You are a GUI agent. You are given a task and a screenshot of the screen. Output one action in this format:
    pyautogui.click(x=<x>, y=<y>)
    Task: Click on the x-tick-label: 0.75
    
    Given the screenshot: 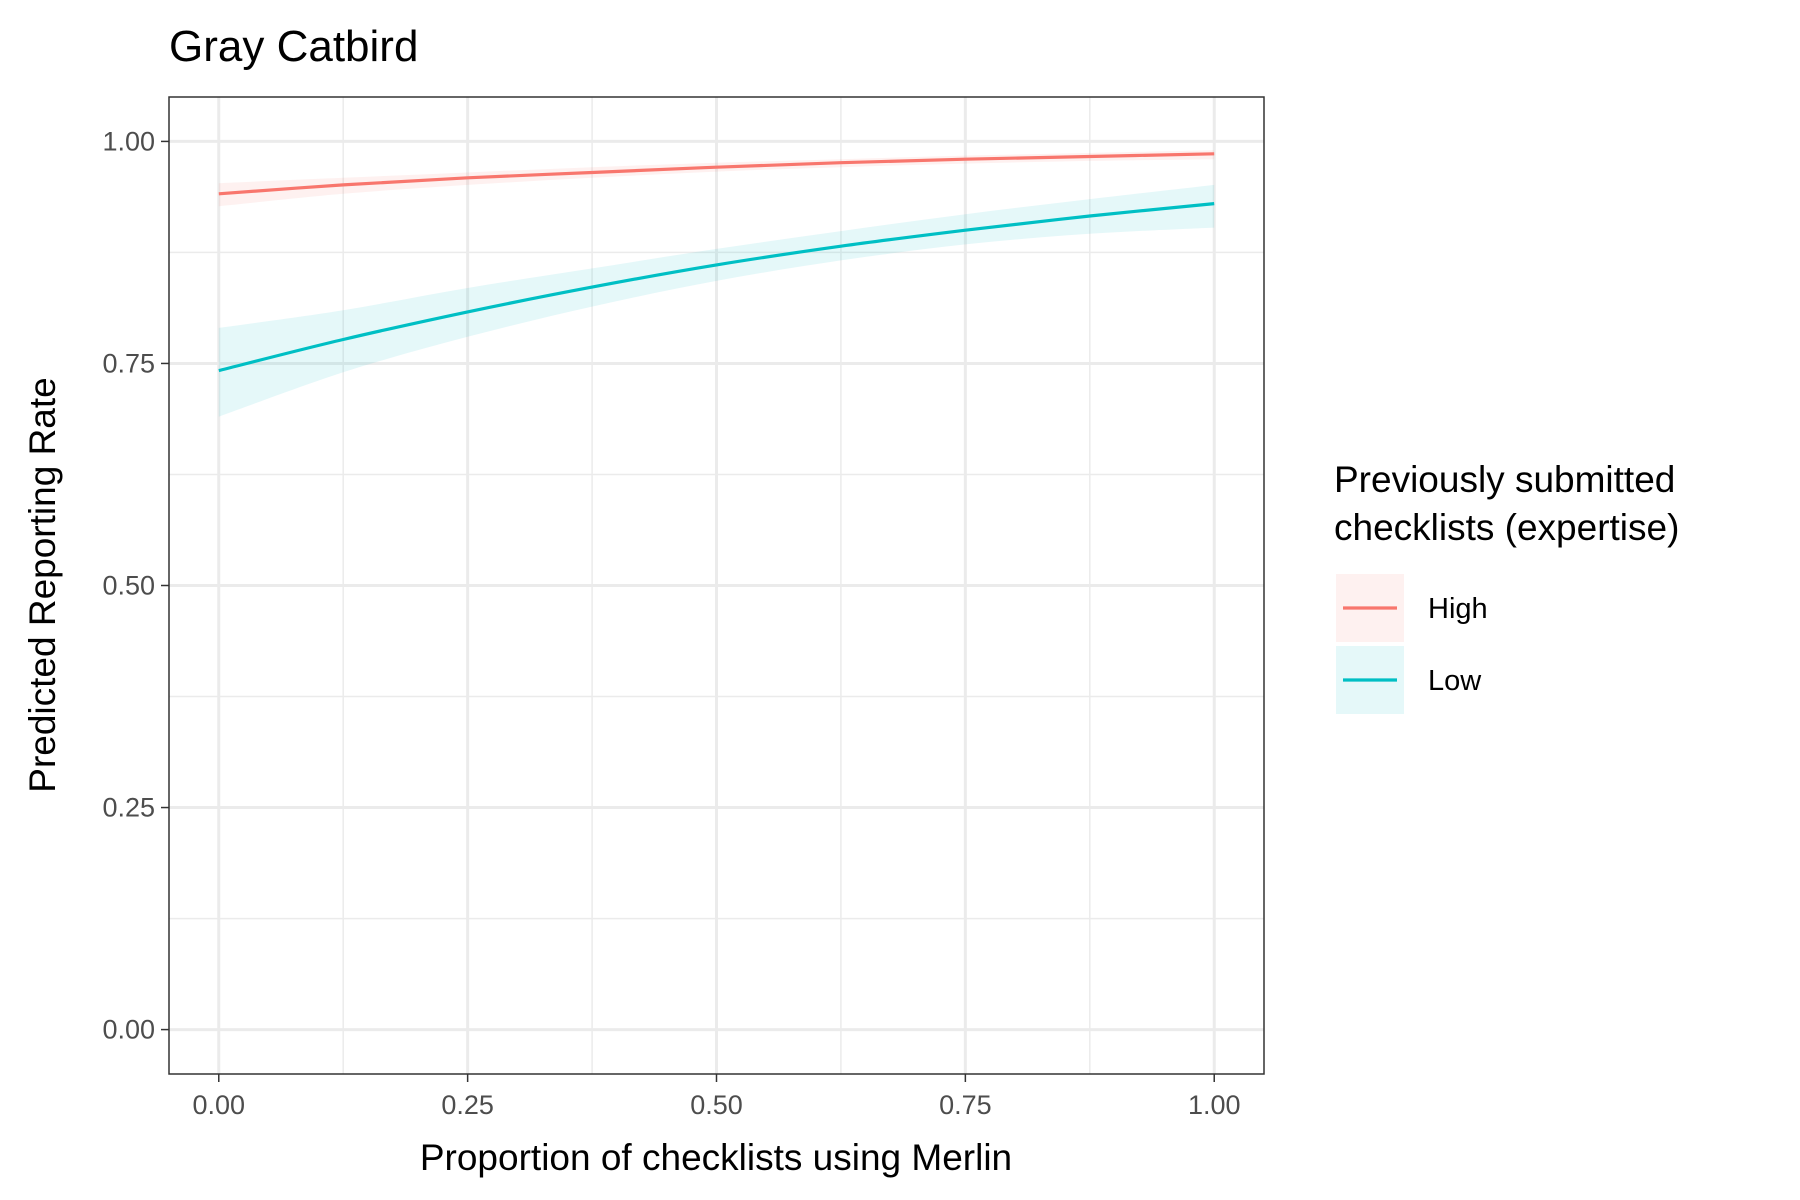 What is the action you would take?
    pyautogui.click(x=965, y=1105)
    